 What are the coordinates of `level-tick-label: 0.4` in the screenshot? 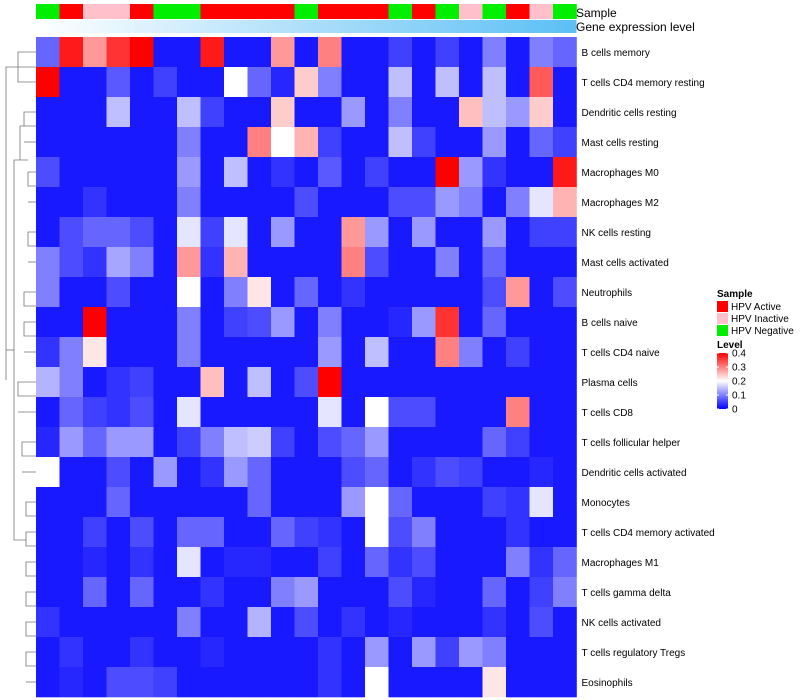 It's located at (739, 354).